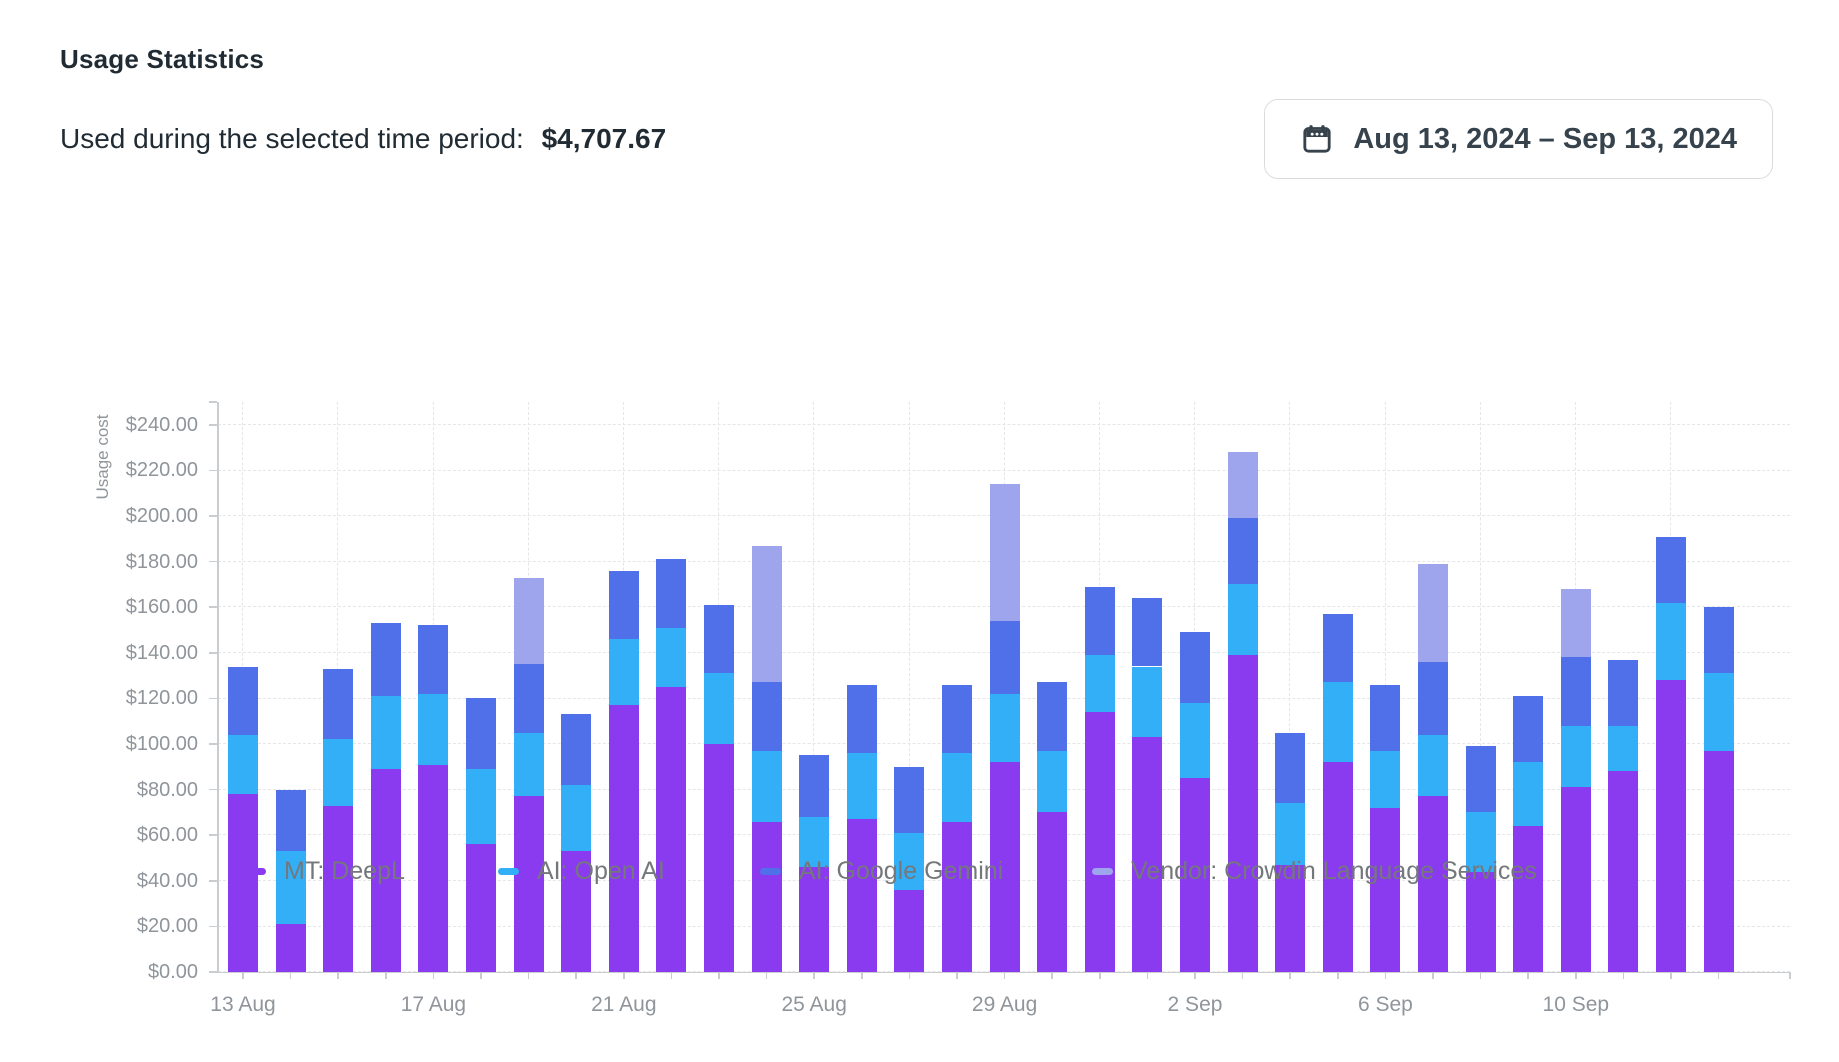 This screenshot has width=1839, height=1062. What do you see at coordinates (1518, 139) in the screenshot?
I see `date-range-button: Aug 13, 2024 – Sep 13, 2024` at bounding box center [1518, 139].